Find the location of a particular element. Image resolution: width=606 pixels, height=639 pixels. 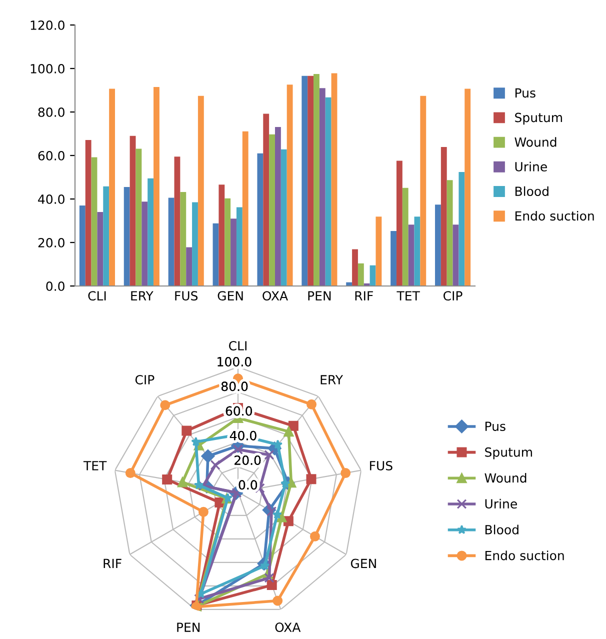

spoke-label: OXA is located at coordinates (288, 627).